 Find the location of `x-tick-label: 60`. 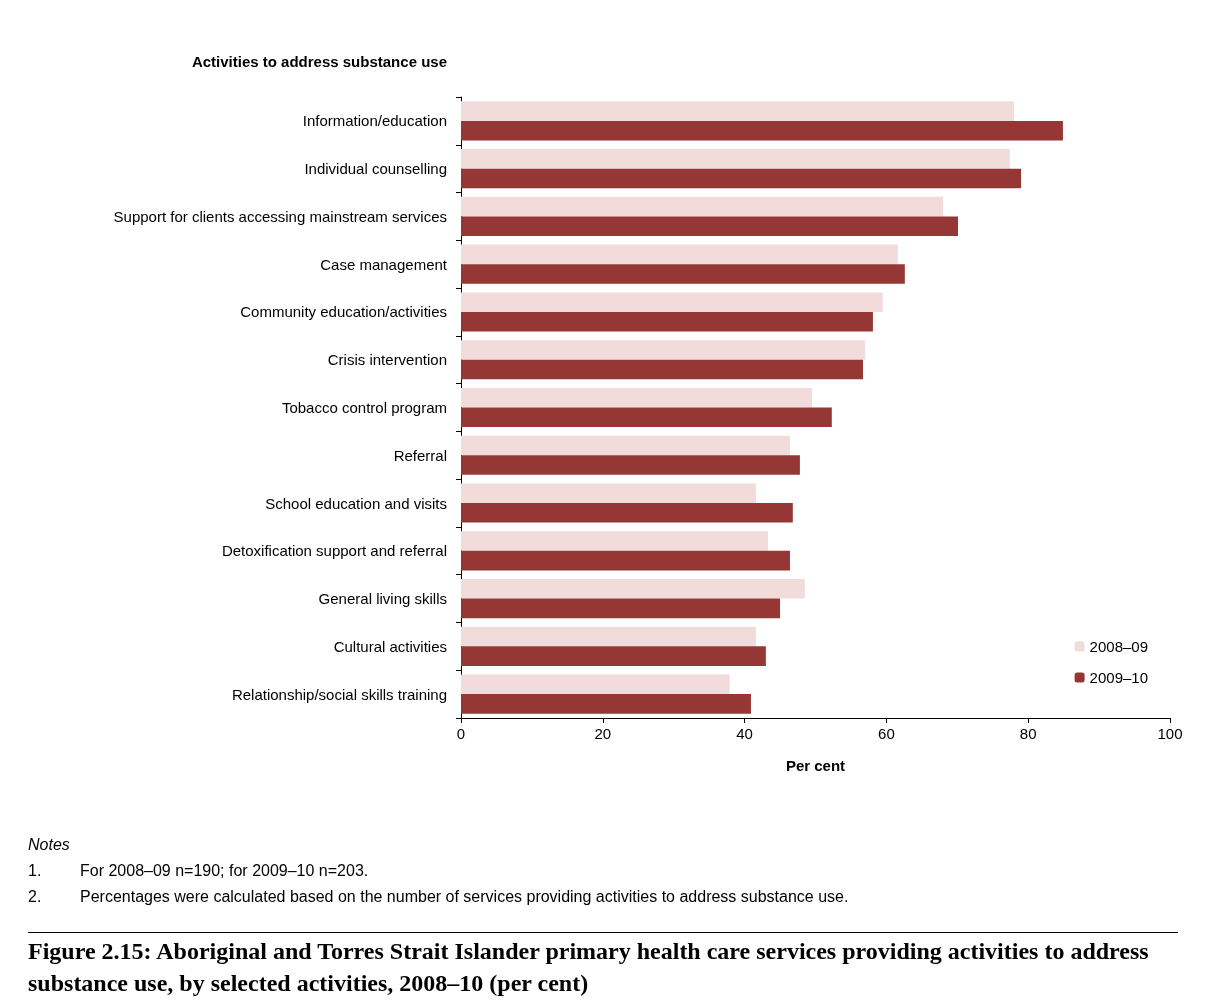

x-tick-label: 60 is located at coordinates (886, 733).